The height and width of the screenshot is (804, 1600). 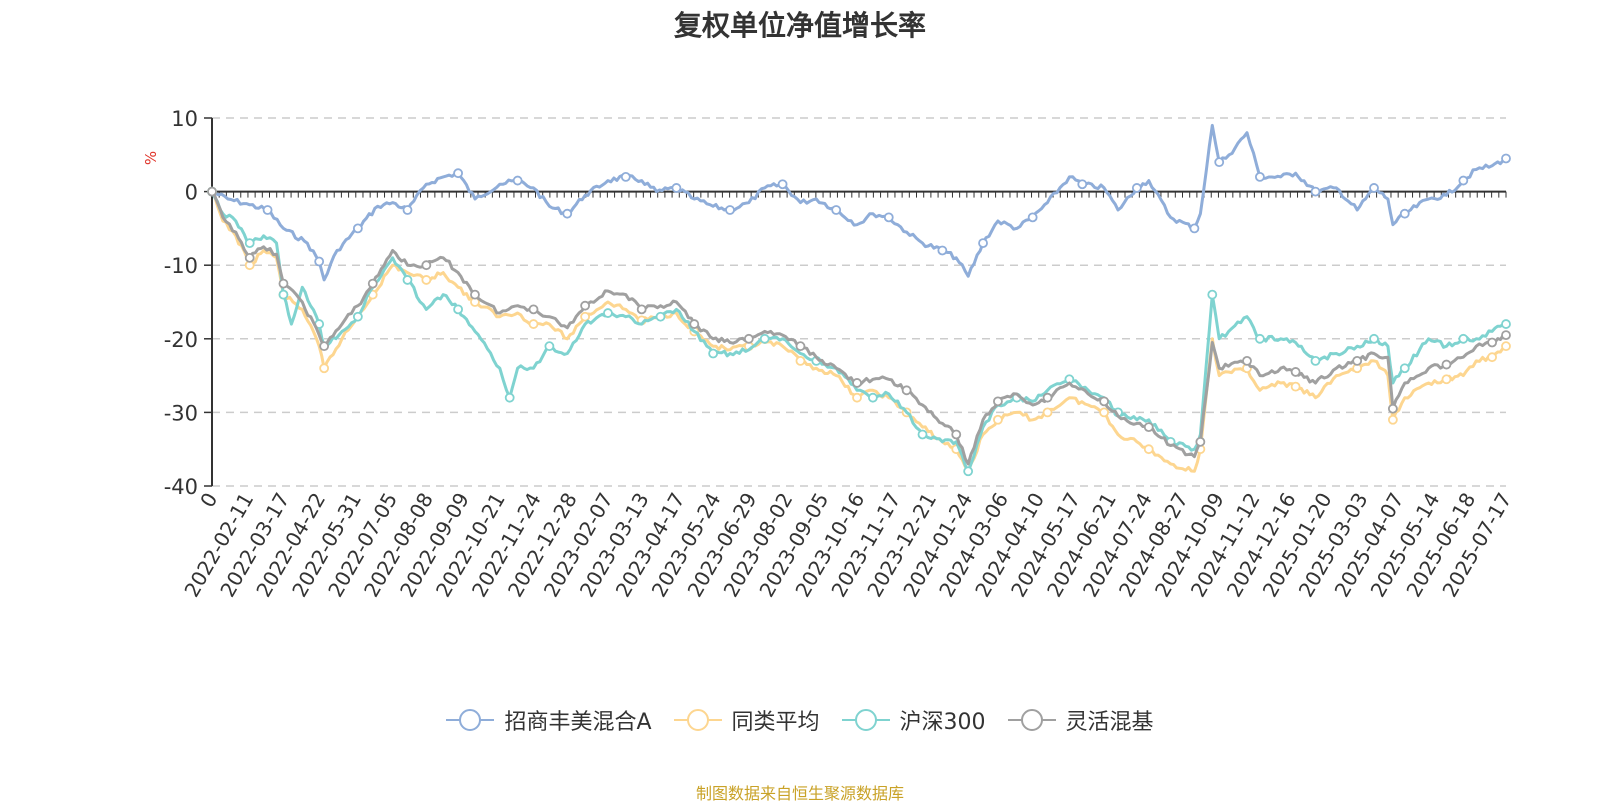 I want to click on chart-title: 复权单位净值增长率, so click(x=799, y=25).